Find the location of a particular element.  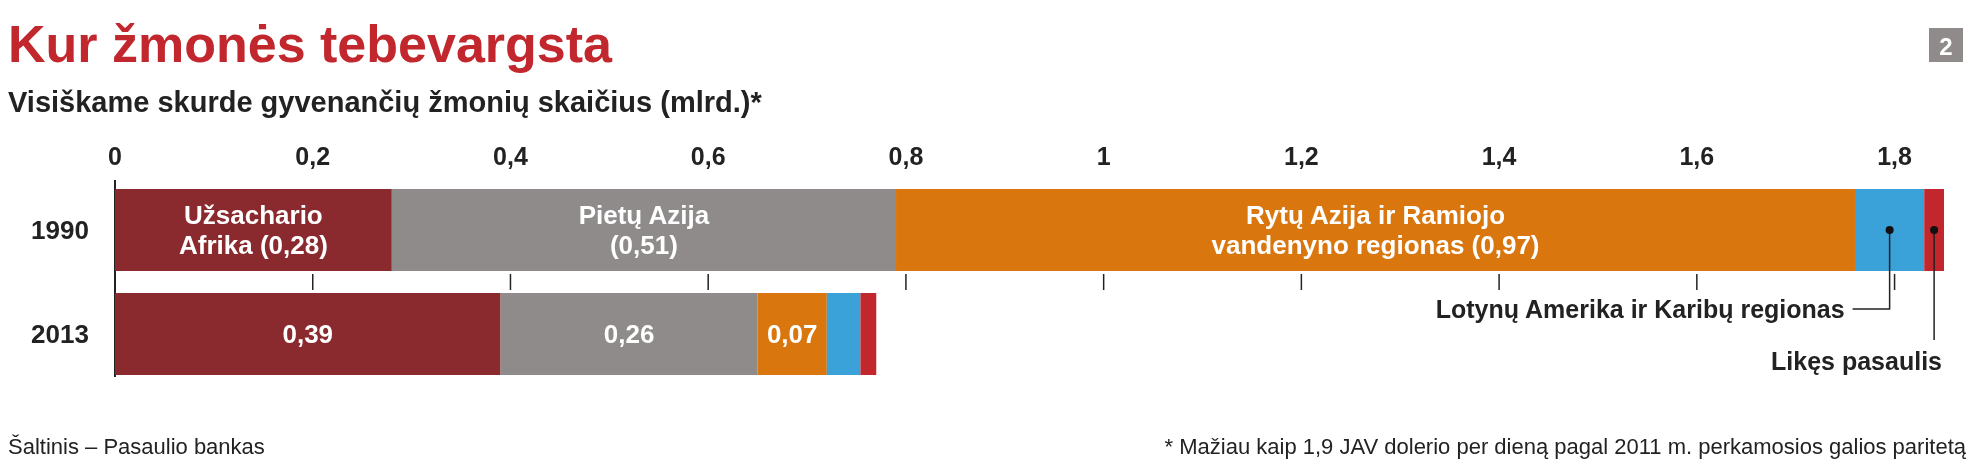

x-tick-label: 0 is located at coordinates (115, 156).